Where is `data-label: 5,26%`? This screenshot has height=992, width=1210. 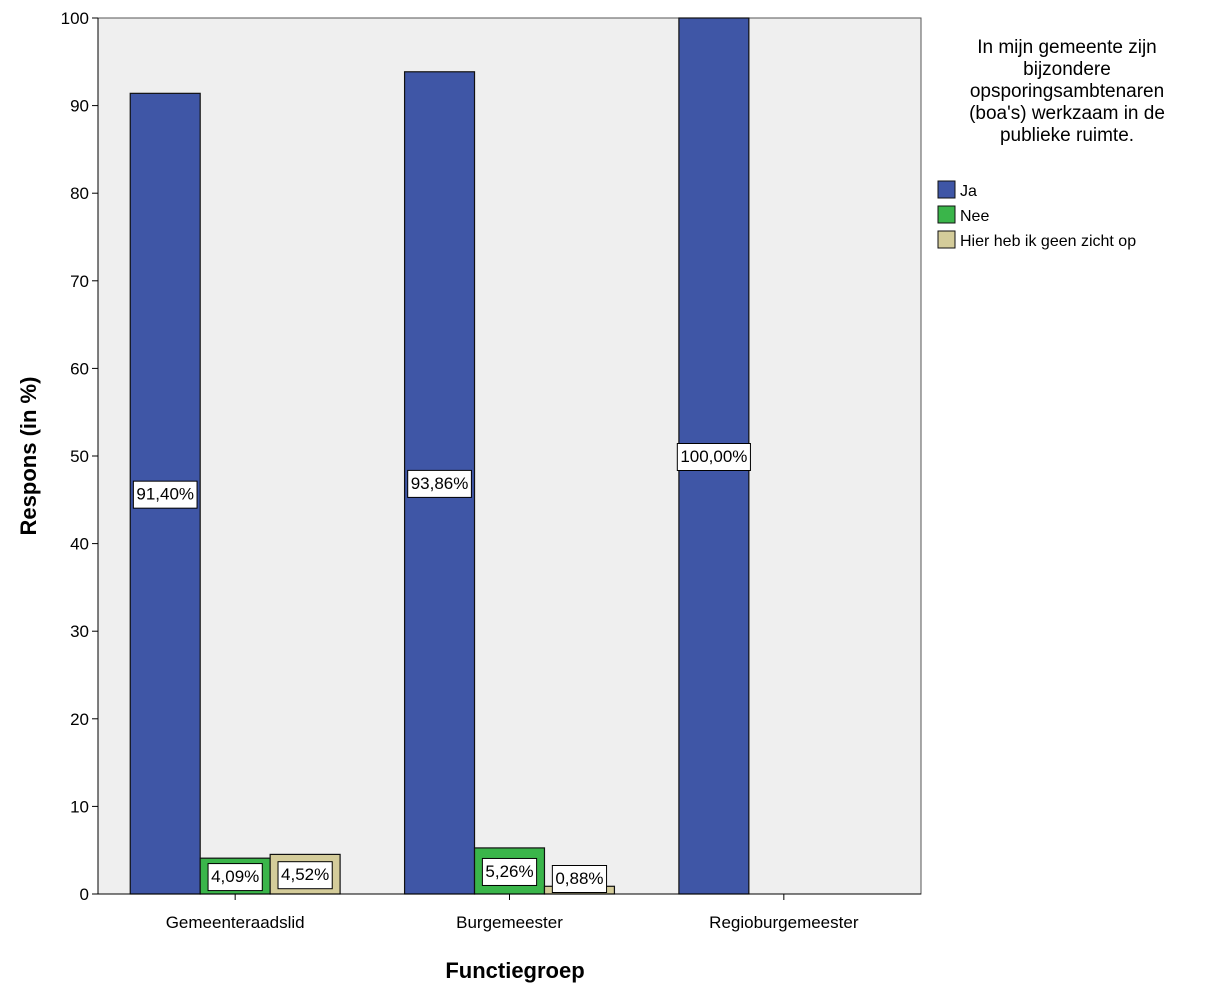 data-label: 5,26% is located at coordinates (509, 871).